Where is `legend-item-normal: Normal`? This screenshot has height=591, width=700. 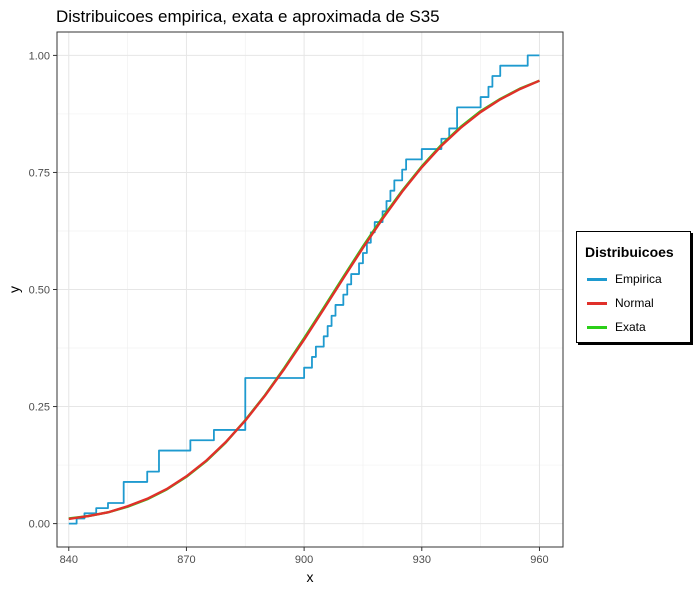
legend-item-normal: Normal is located at coordinates (620, 303).